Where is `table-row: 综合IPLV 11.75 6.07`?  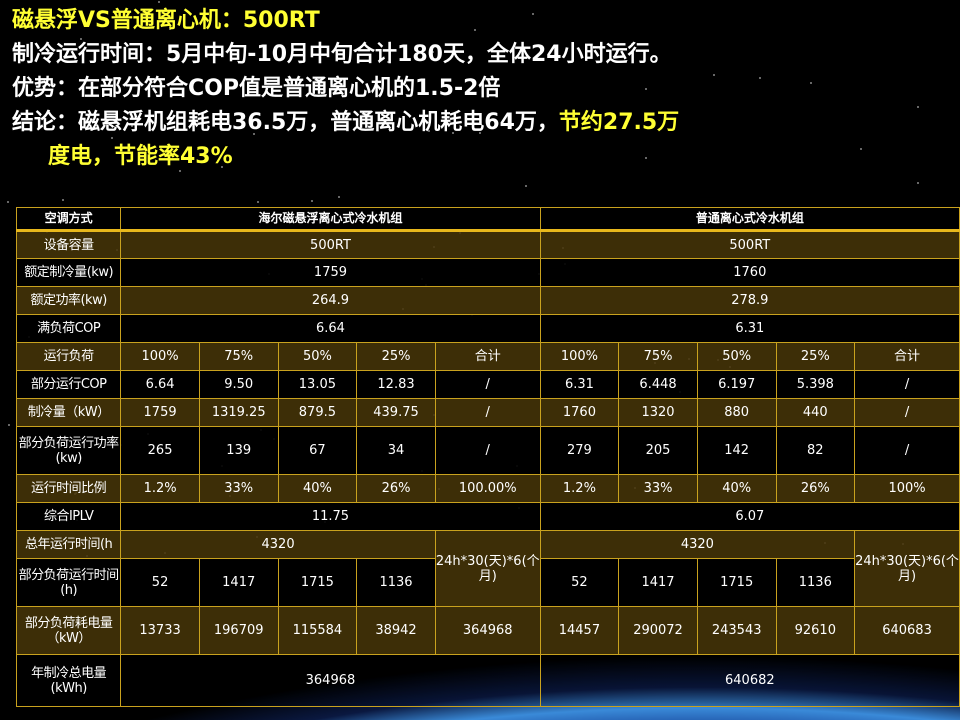
table-row: 综合IPLV 11.75 6.07 is located at coordinates (487, 516).